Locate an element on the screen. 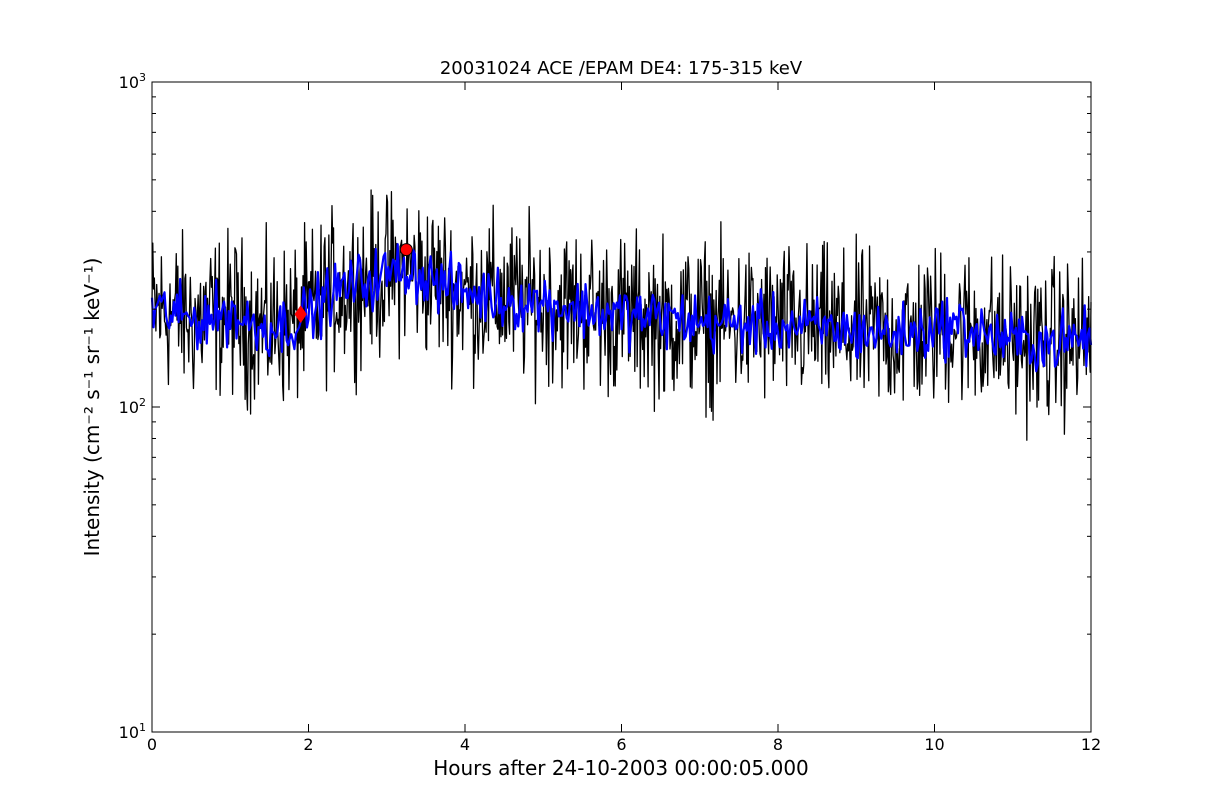  chart-title: 20031024 ACE /EPAM DE4: 175-315 keV is located at coordinates (621, 68).